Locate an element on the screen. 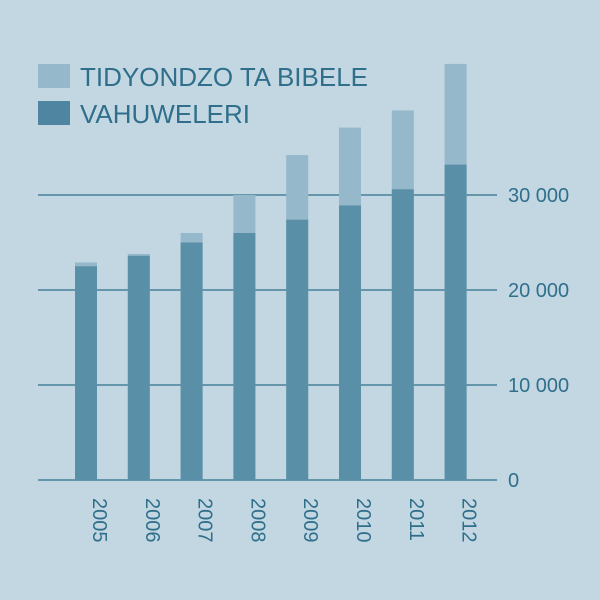  x-tick-label: 2006 is located at coordinates (152, 520).